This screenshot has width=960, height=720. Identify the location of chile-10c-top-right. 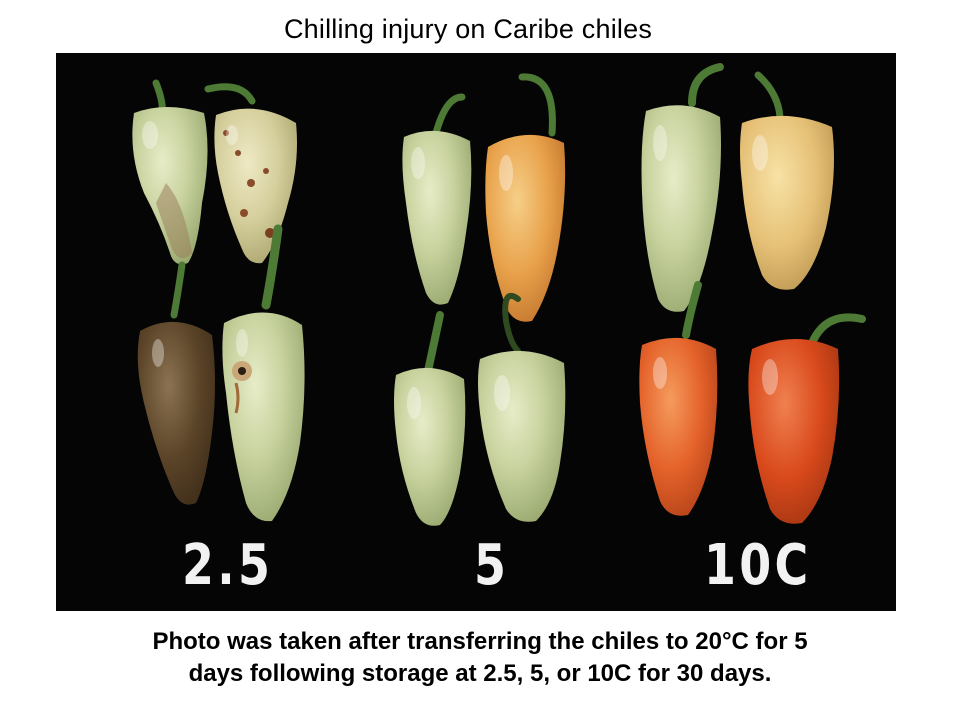
(787, 180).